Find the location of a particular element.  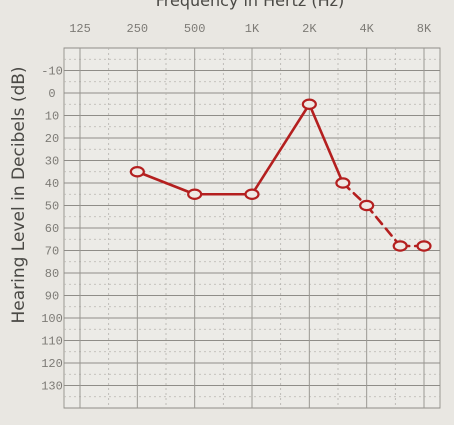

y-tick-label: 80 is located at coordinates (52, 274).